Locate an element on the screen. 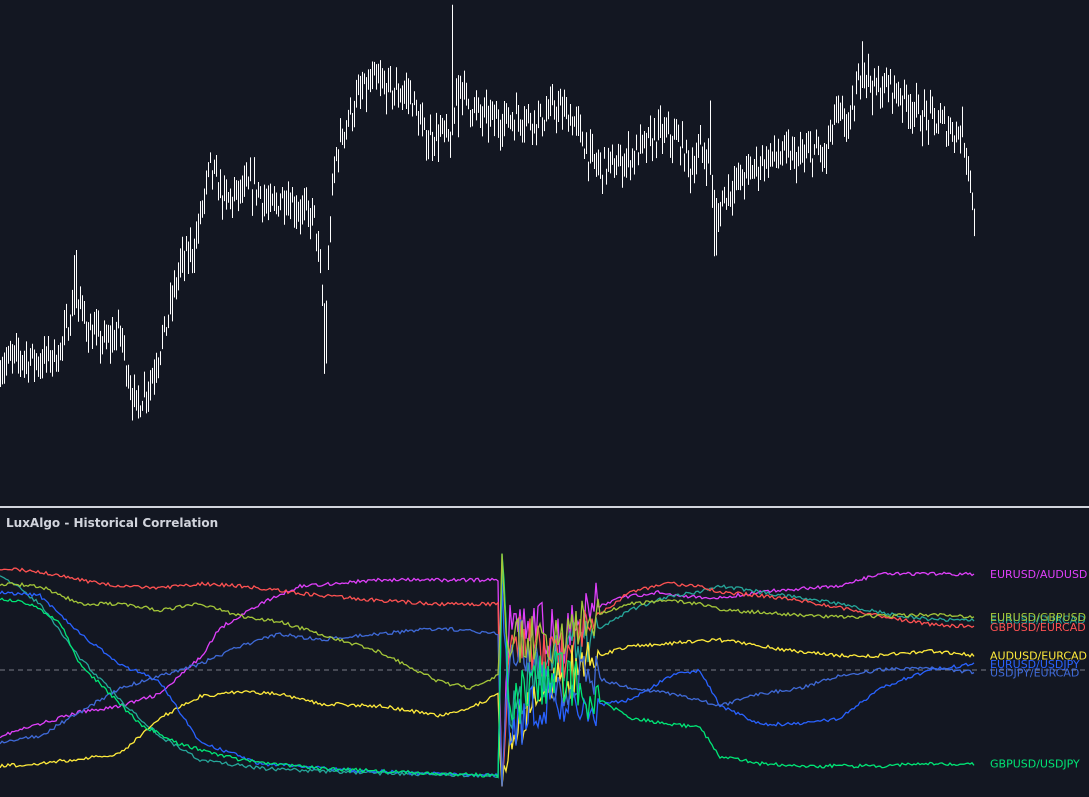 This screenshot has width=1089, height=797. pair-label-eurusd-audusd: EURUSD/AUDUSD is located at coordinates (1038, 574).